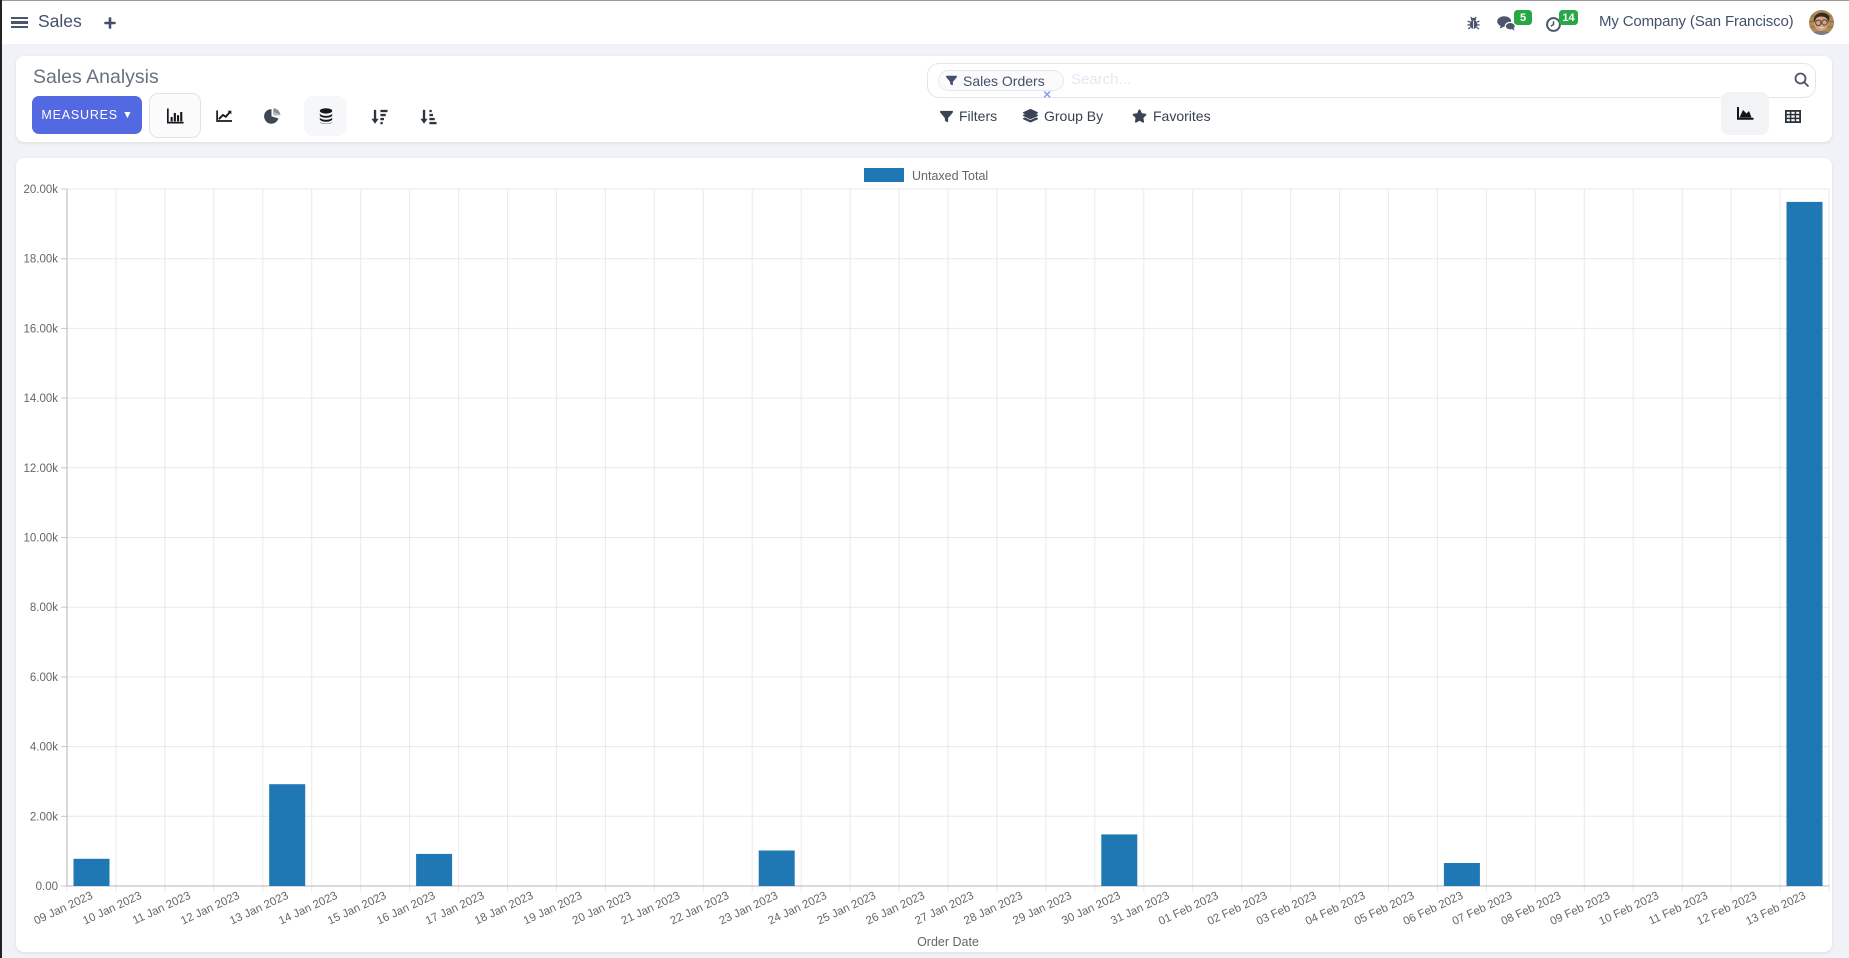 The width and height of the screenshot is (1849, 958). I want to click on svg-text: Untaxed Total, so click(950, 176).